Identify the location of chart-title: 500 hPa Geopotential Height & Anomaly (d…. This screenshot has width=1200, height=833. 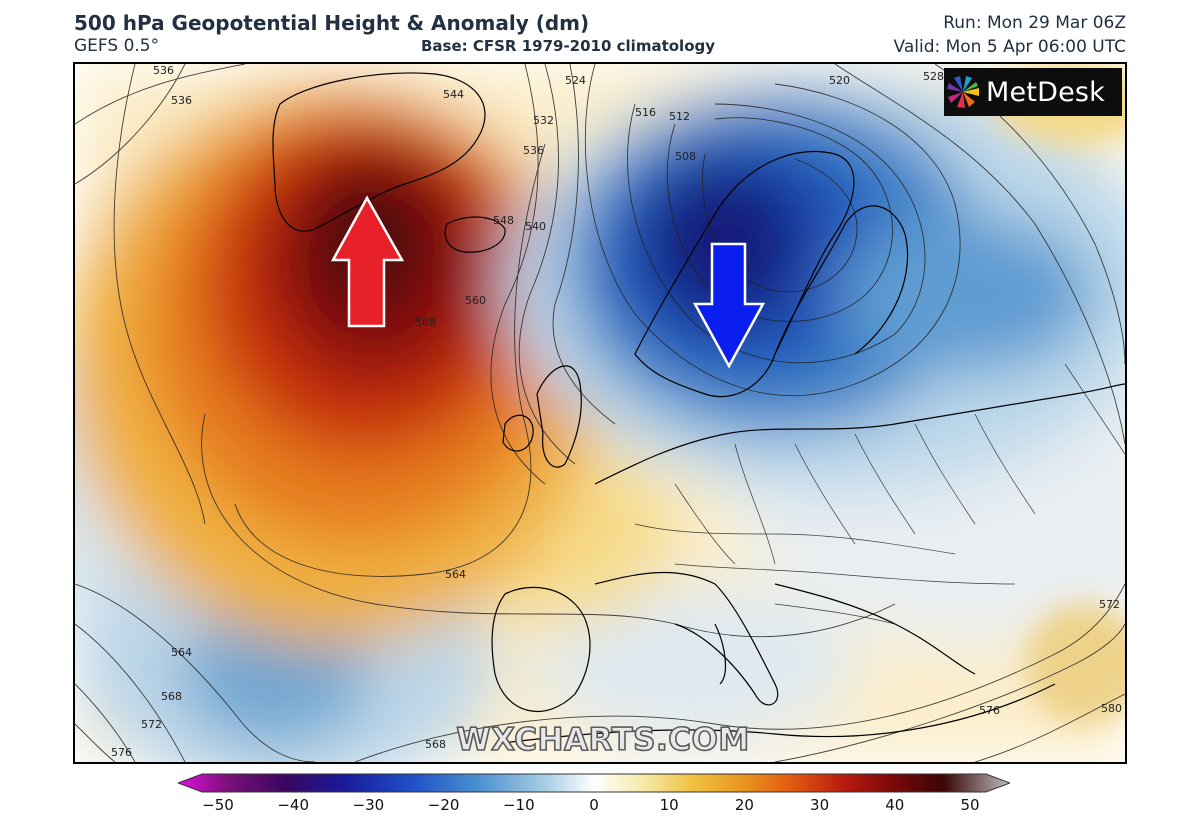
(332, 23).